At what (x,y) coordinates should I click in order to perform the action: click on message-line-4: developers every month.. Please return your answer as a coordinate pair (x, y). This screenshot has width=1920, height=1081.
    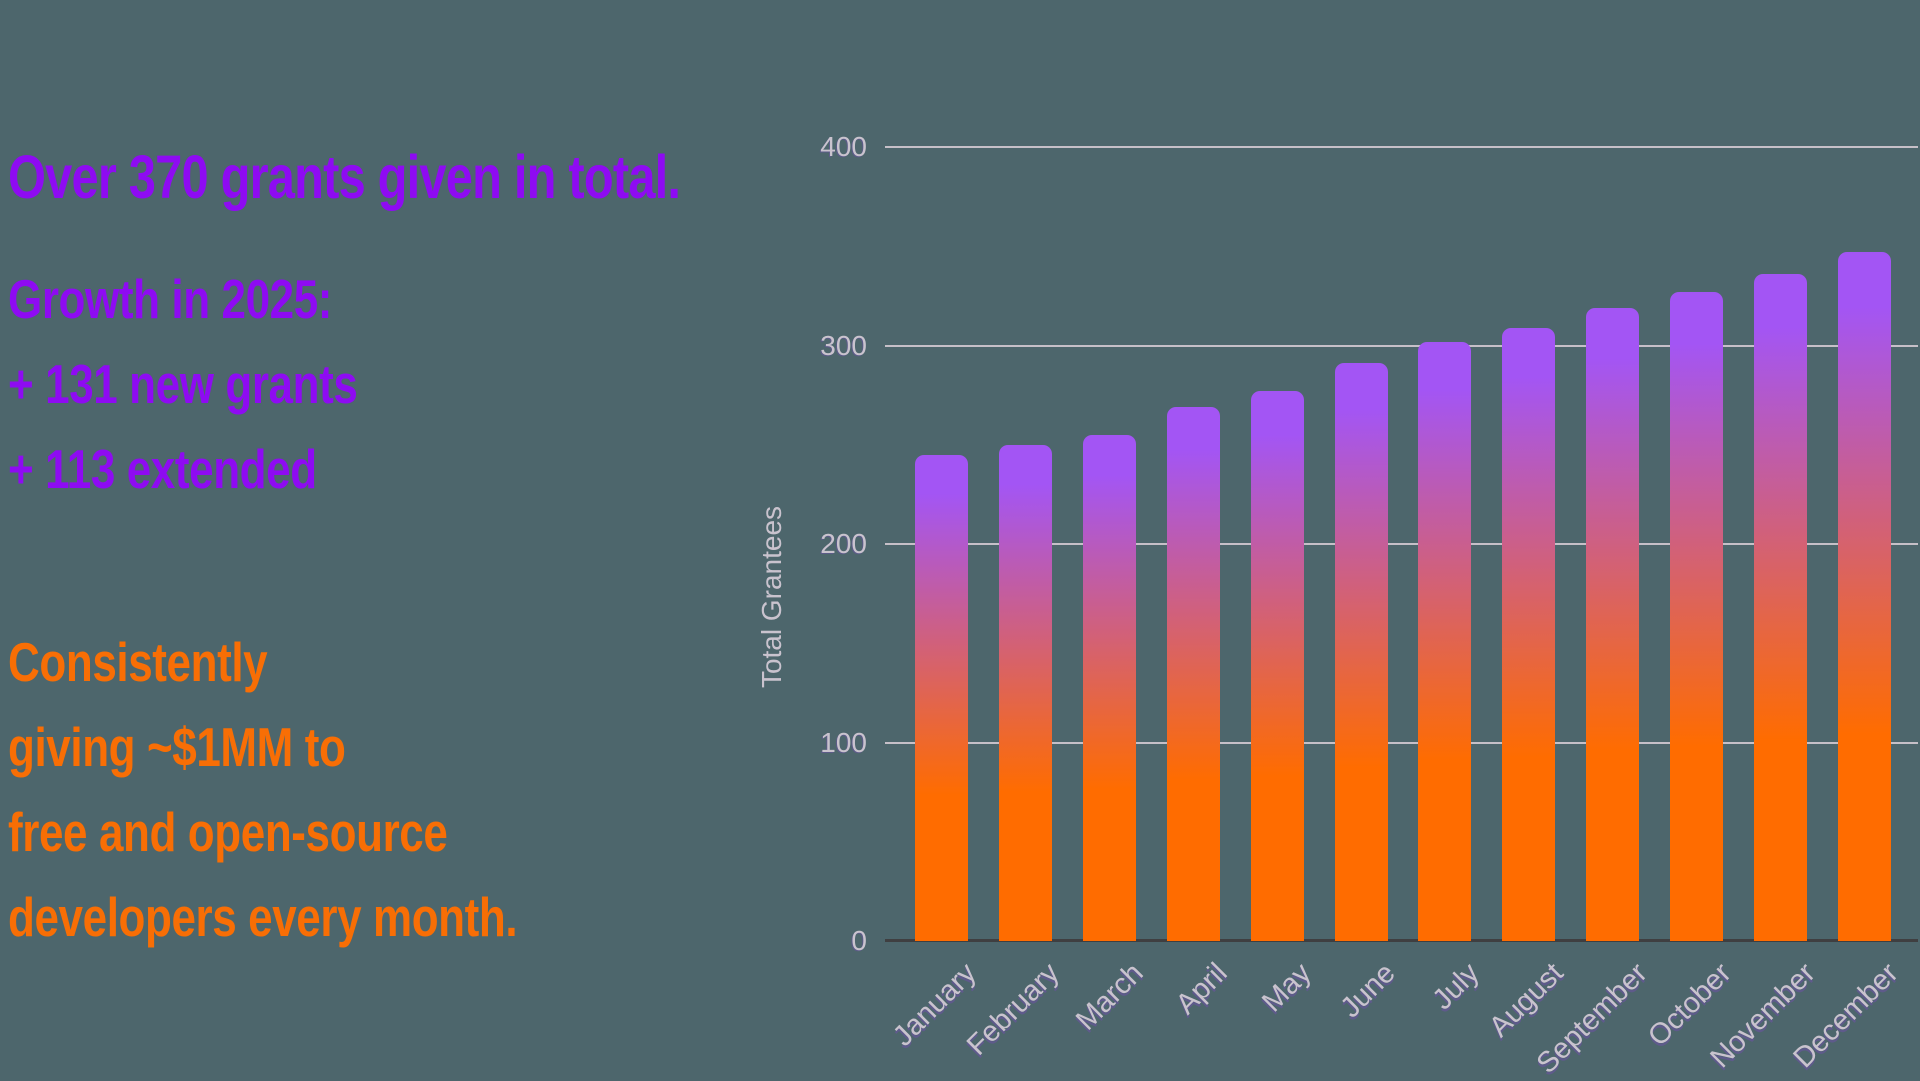
    Looking at the image, I should click on (263, 917).